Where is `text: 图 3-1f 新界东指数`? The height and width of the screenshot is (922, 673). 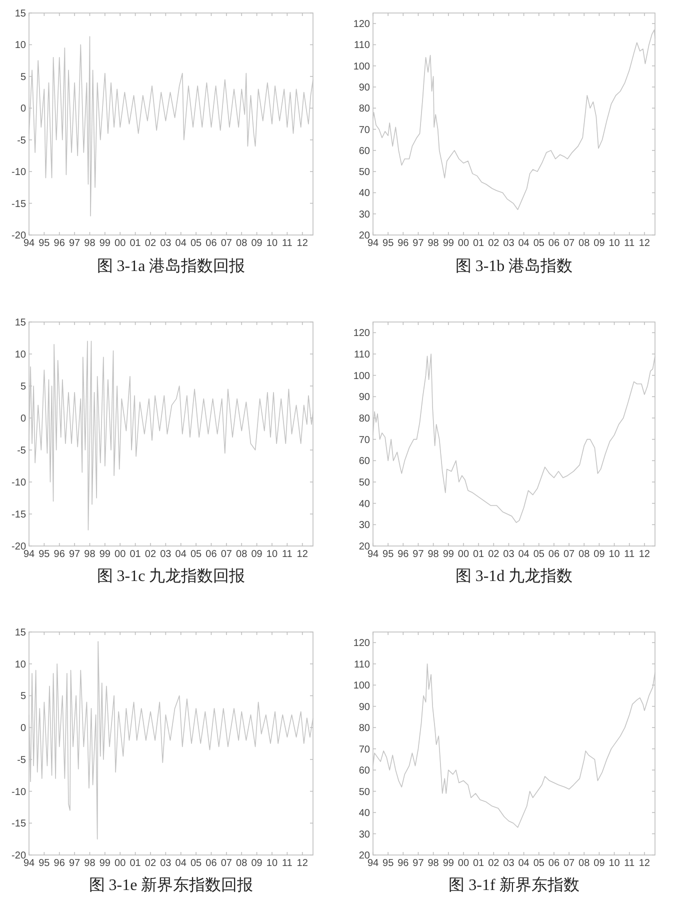 text: 图 3-1f 新界东指数 is located at coordinates (514, 885).